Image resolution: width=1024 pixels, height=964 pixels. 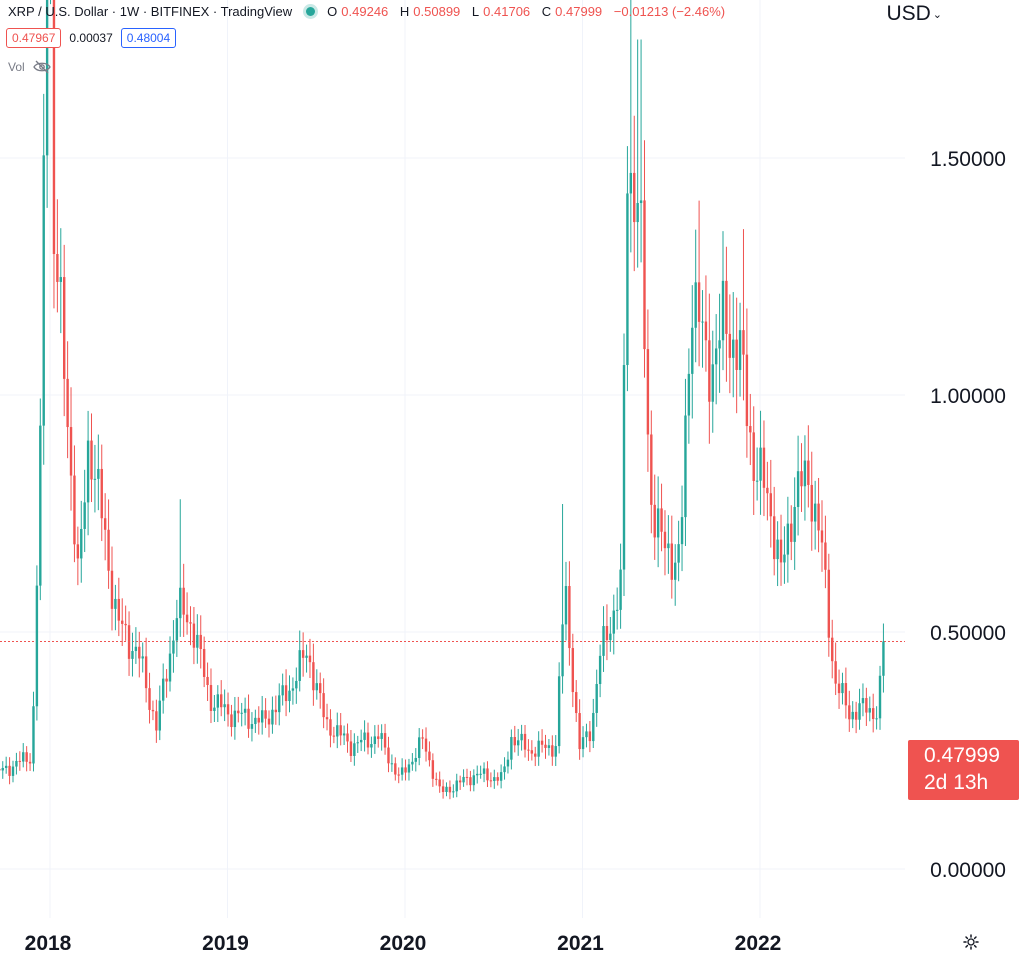 What do you see at coordinates (34, 38) in the screenshot?
I see `bid-price-badge: 0.47967` at bounding box center [34, 38].